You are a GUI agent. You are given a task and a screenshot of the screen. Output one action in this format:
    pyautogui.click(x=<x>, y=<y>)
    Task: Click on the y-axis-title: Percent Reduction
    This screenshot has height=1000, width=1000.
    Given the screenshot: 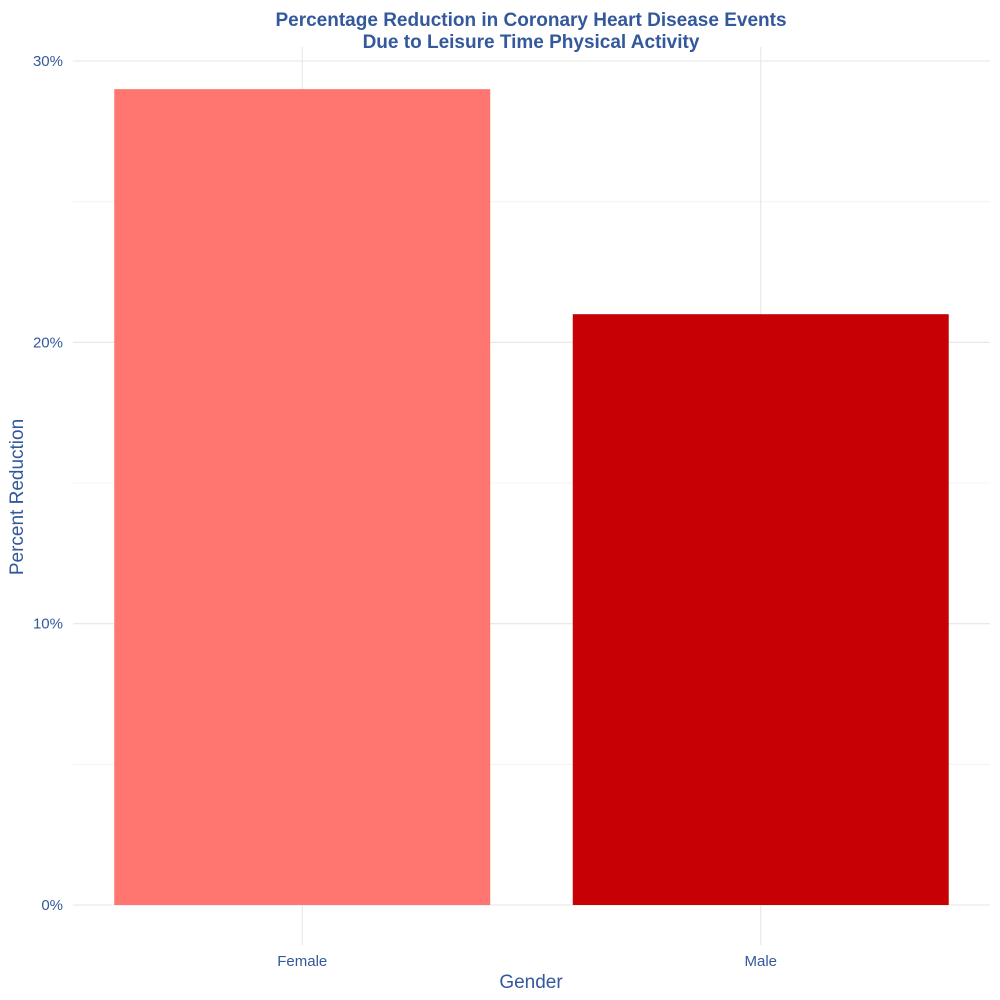 What is the action you would take?
    pyautogui.click(x=17, y=497)
    